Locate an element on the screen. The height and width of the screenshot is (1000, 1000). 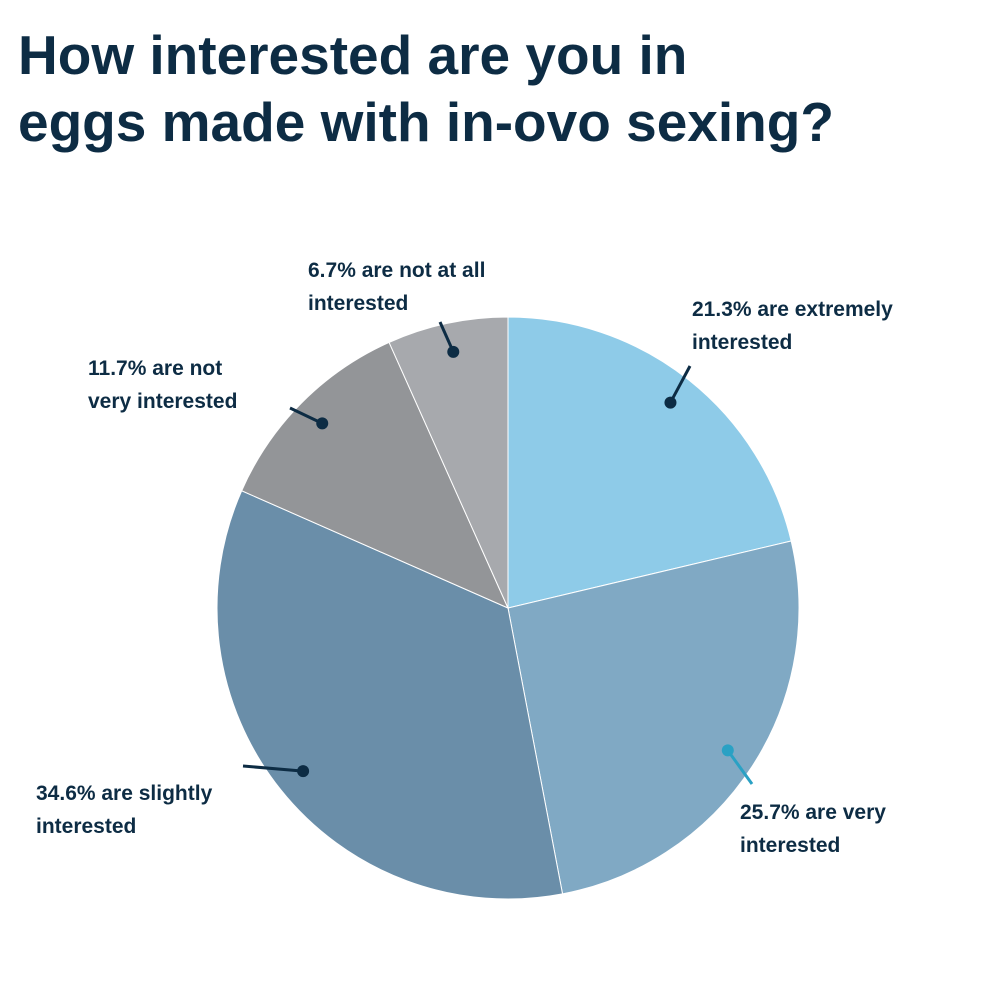
data-label: 34.6% are slightly interested is located at coordinates (124, 810).